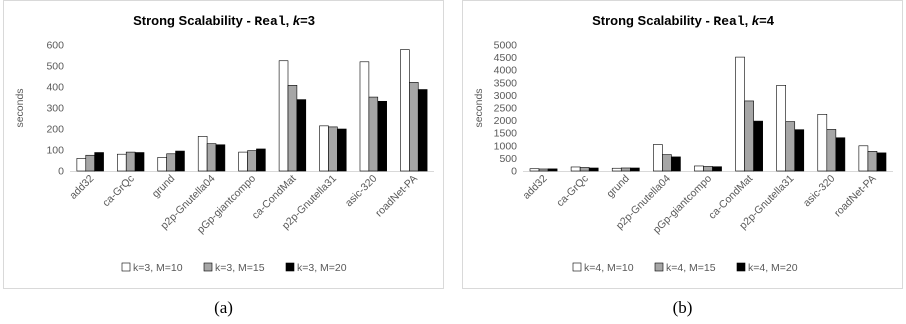 This screenshot has width=906, height=324. I want to click on y-tick-label: 300, so click(55, 109).